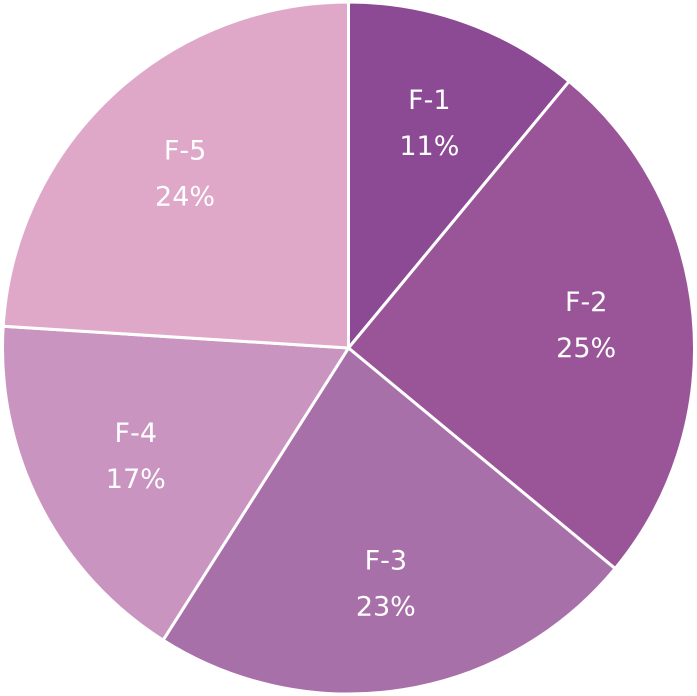 Image resolution: width=697 pixels, height=696 pixels. I want to click on slice-name-label: F-1, so click(429, 100).